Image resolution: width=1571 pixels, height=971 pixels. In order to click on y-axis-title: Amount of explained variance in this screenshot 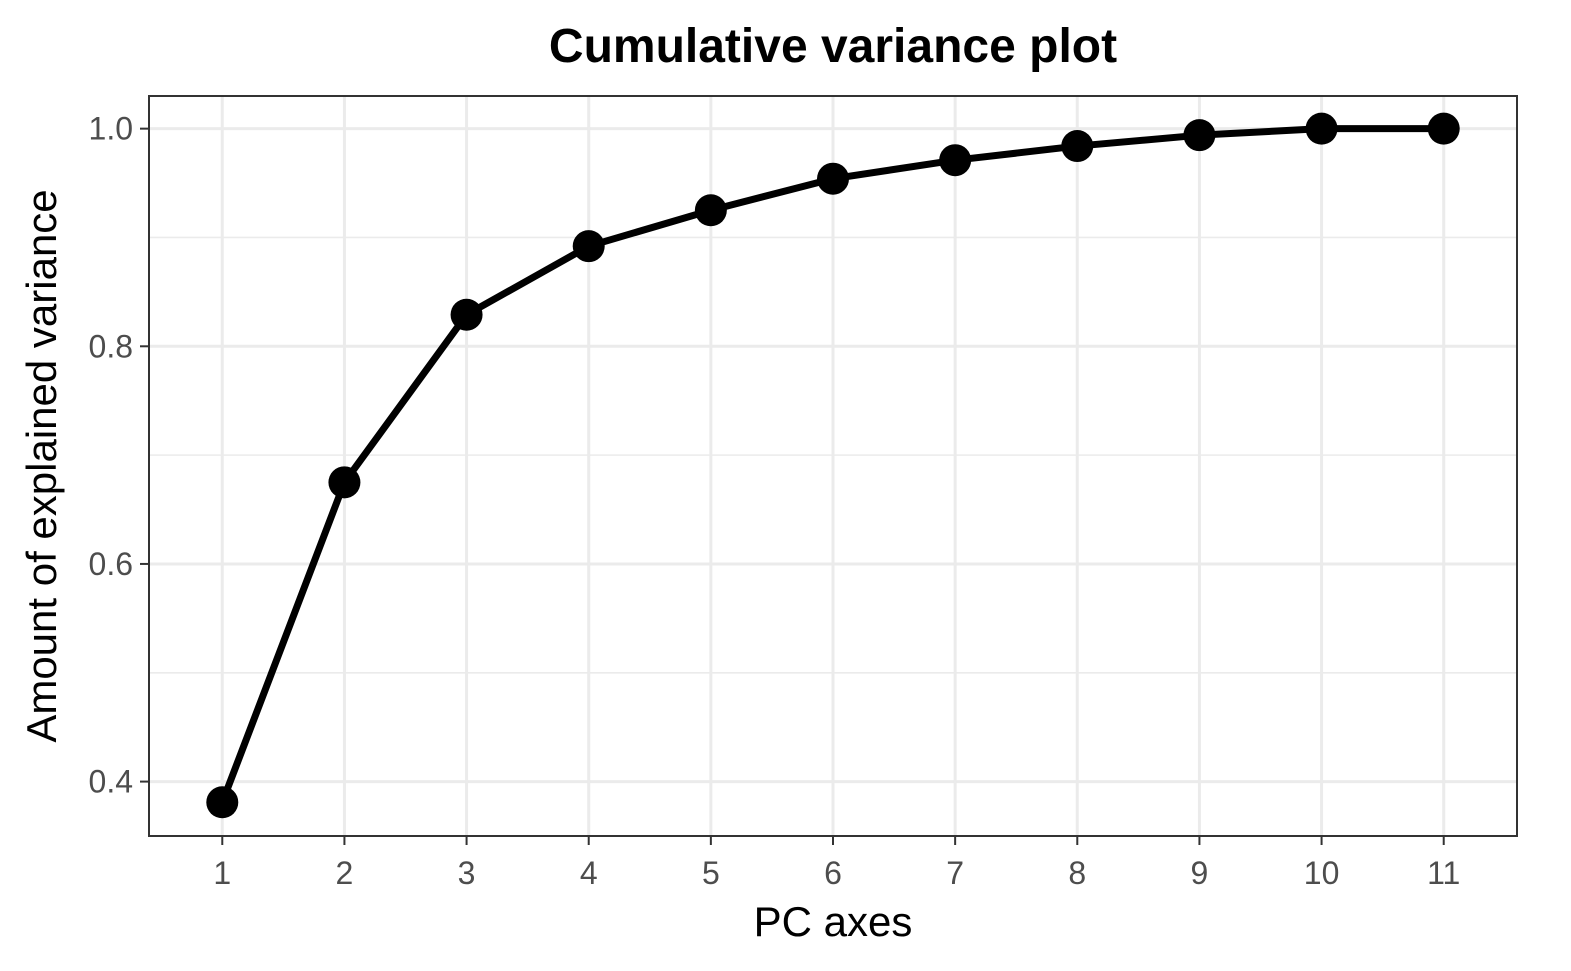, I will do `click(41, 465)`.